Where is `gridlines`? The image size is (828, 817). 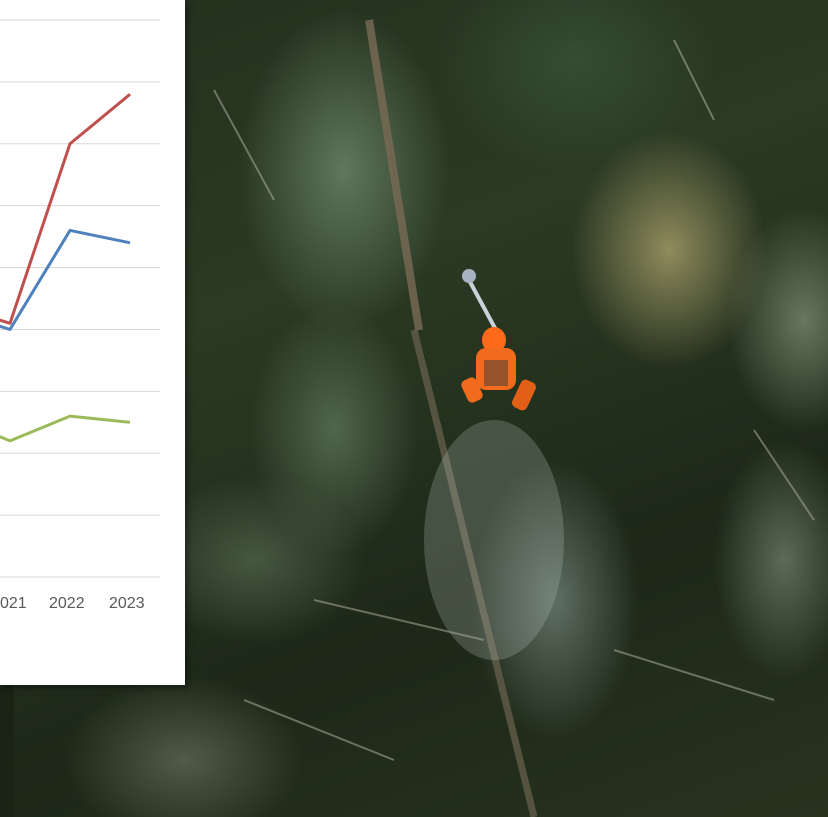
gridlines is located at coordinates (80, 298).